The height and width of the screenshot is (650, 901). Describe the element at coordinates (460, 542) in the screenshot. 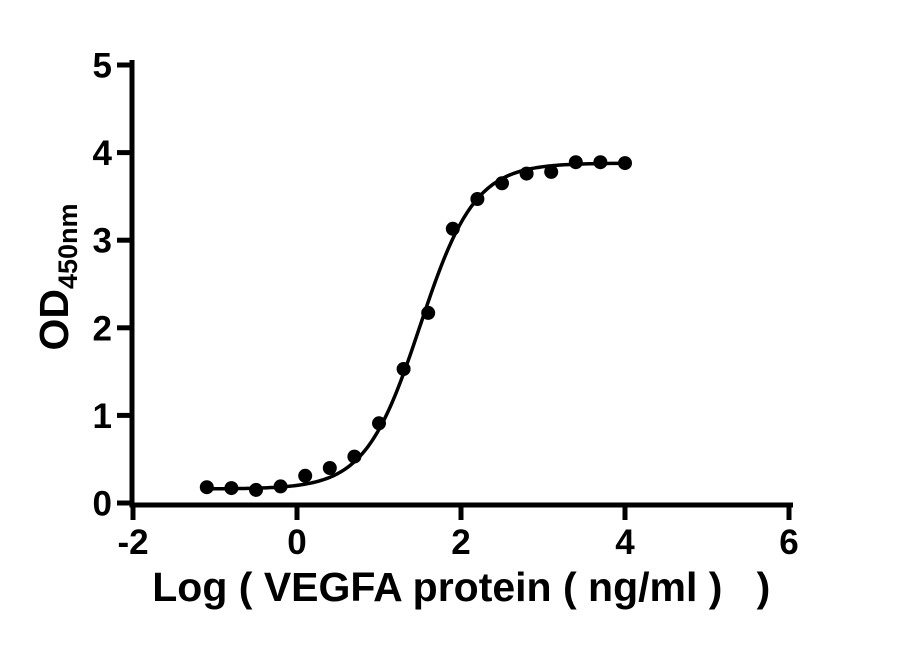

I see `x-tick-label: 2` at that location.